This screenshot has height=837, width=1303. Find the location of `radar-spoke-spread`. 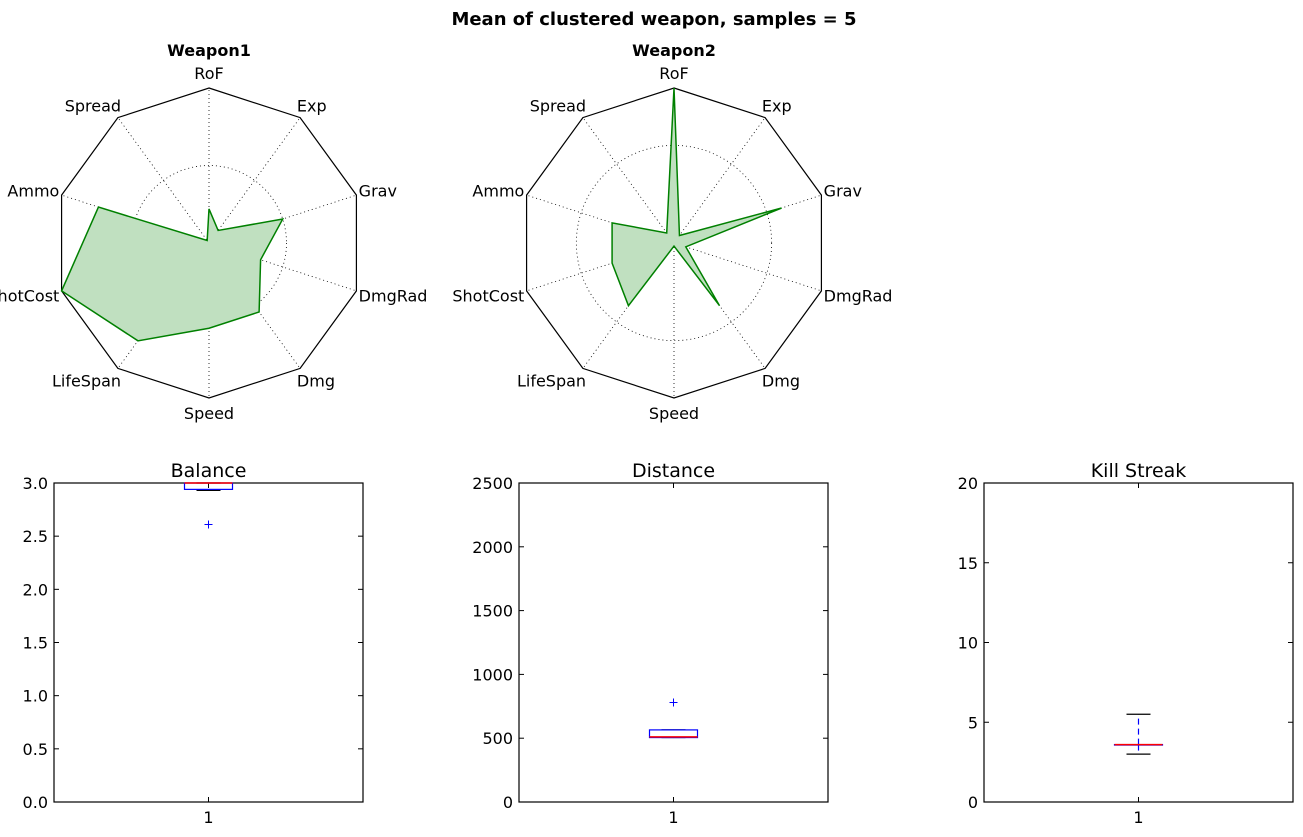

radar-spoke-spread is located at coordinates (628, 180).